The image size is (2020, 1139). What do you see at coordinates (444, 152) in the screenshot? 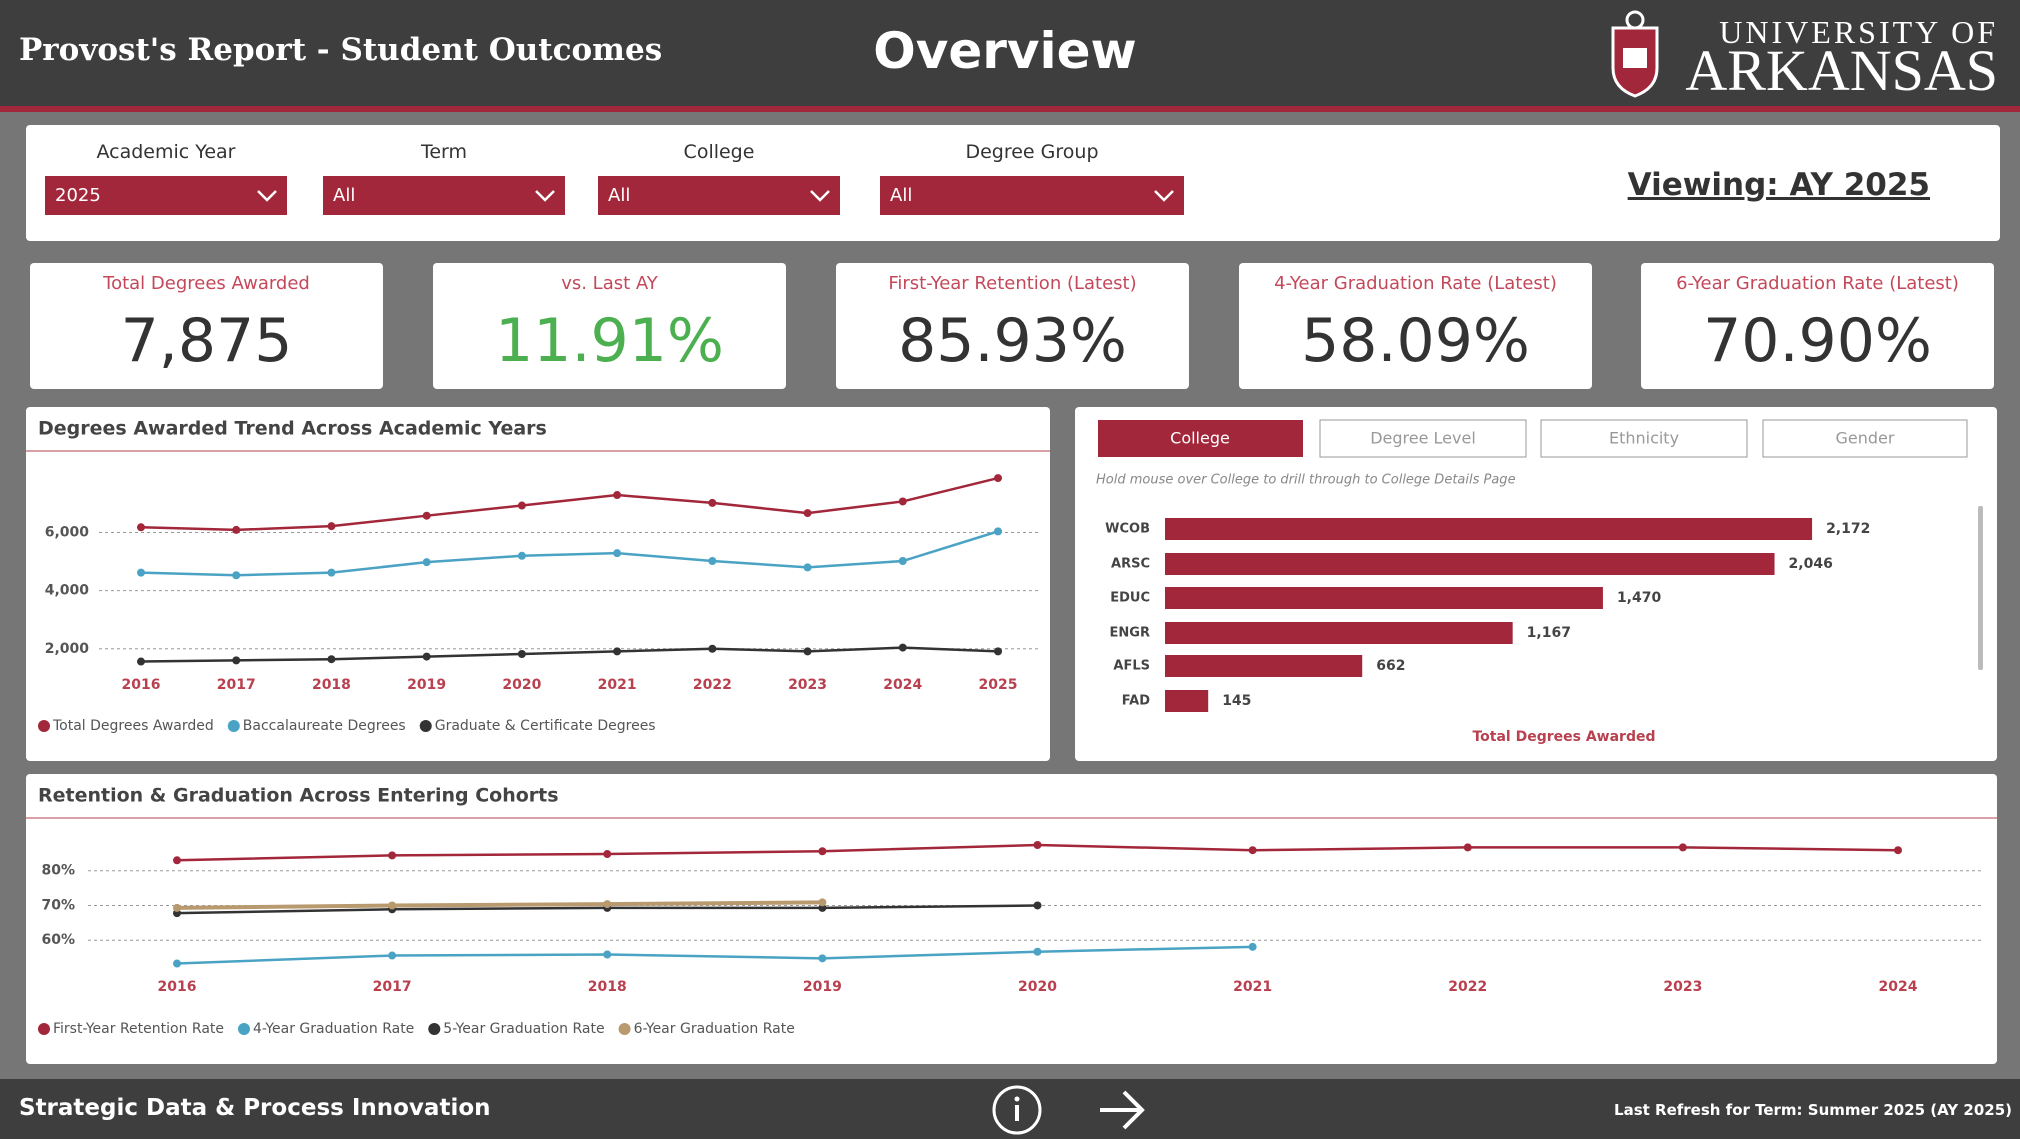
I see `filter-label: Term` at bounding box center [444, 152].